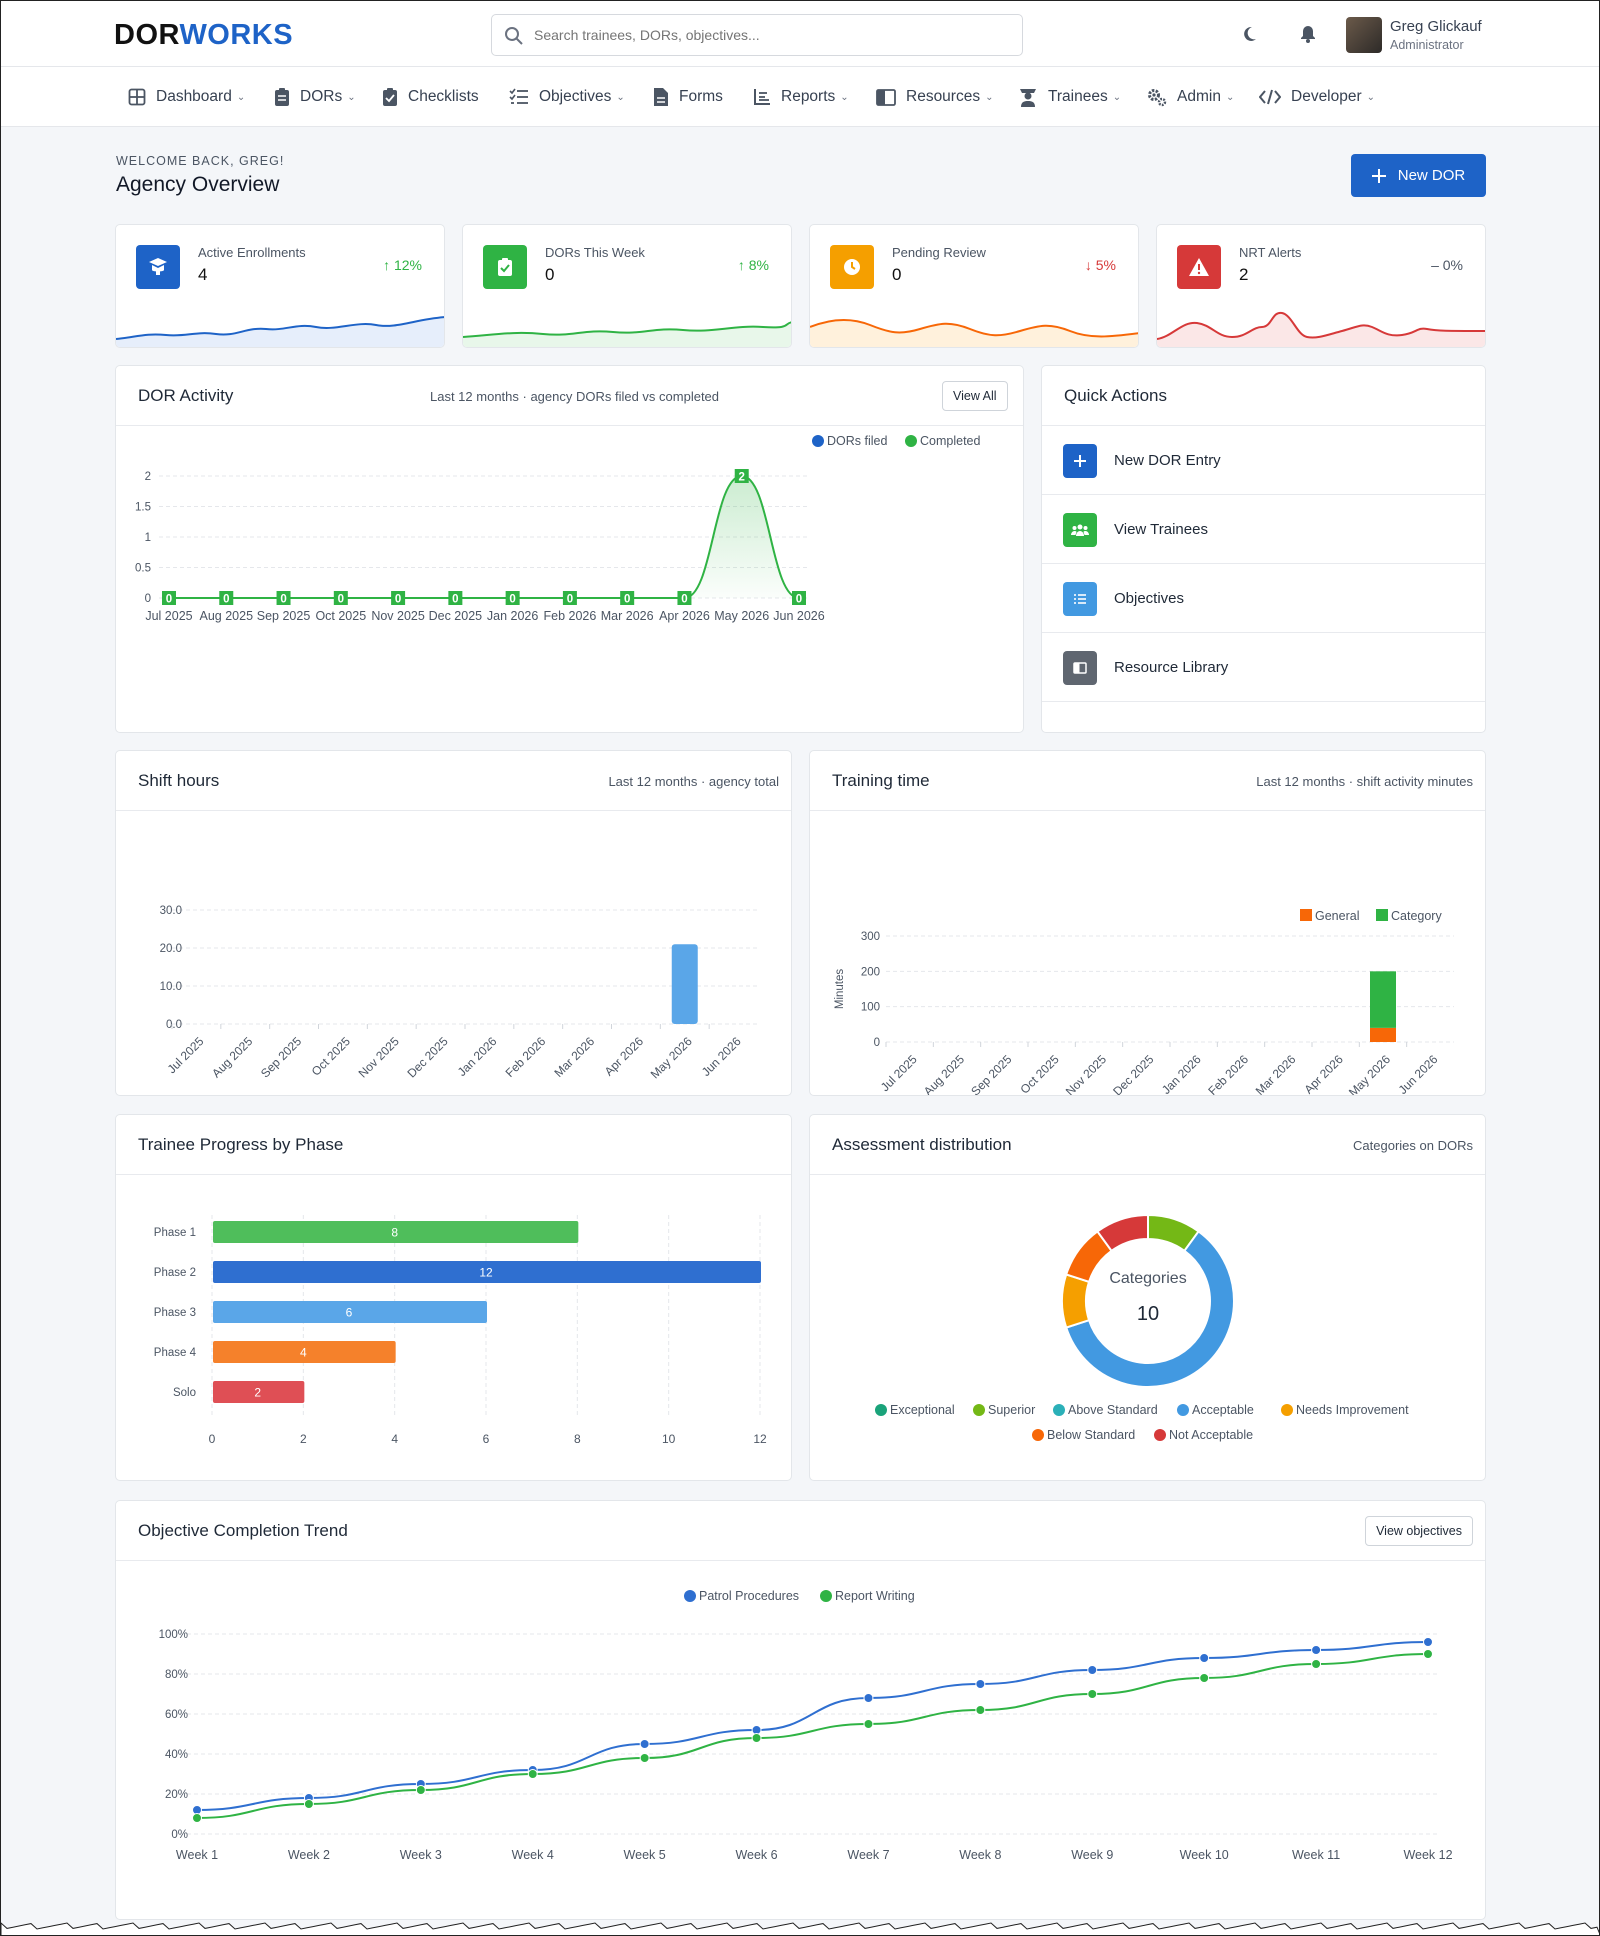 The height and width of the screenshot is (1936, 1600). Describe the element at coordinates (1263, 598) in the screenshot. I see `quick-action-objectives: Objectives` at that location.